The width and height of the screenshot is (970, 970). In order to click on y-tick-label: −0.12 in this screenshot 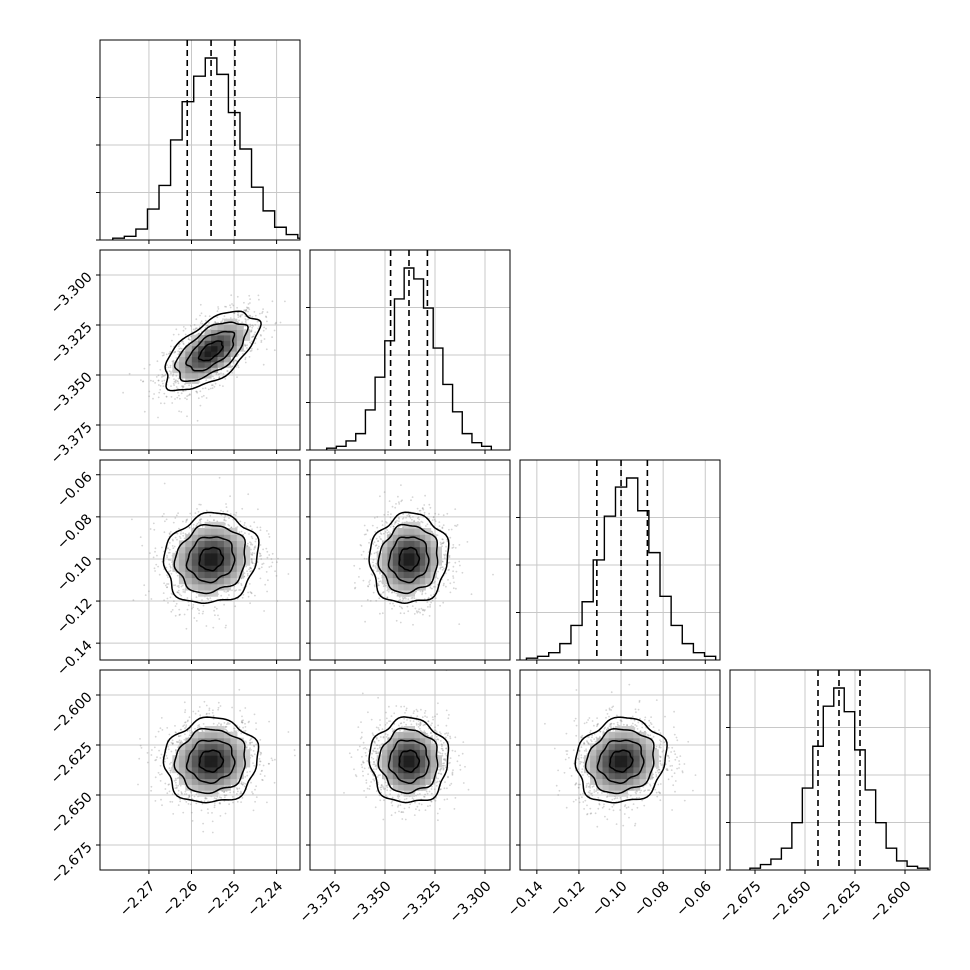, I will do `click(75, 616)`.